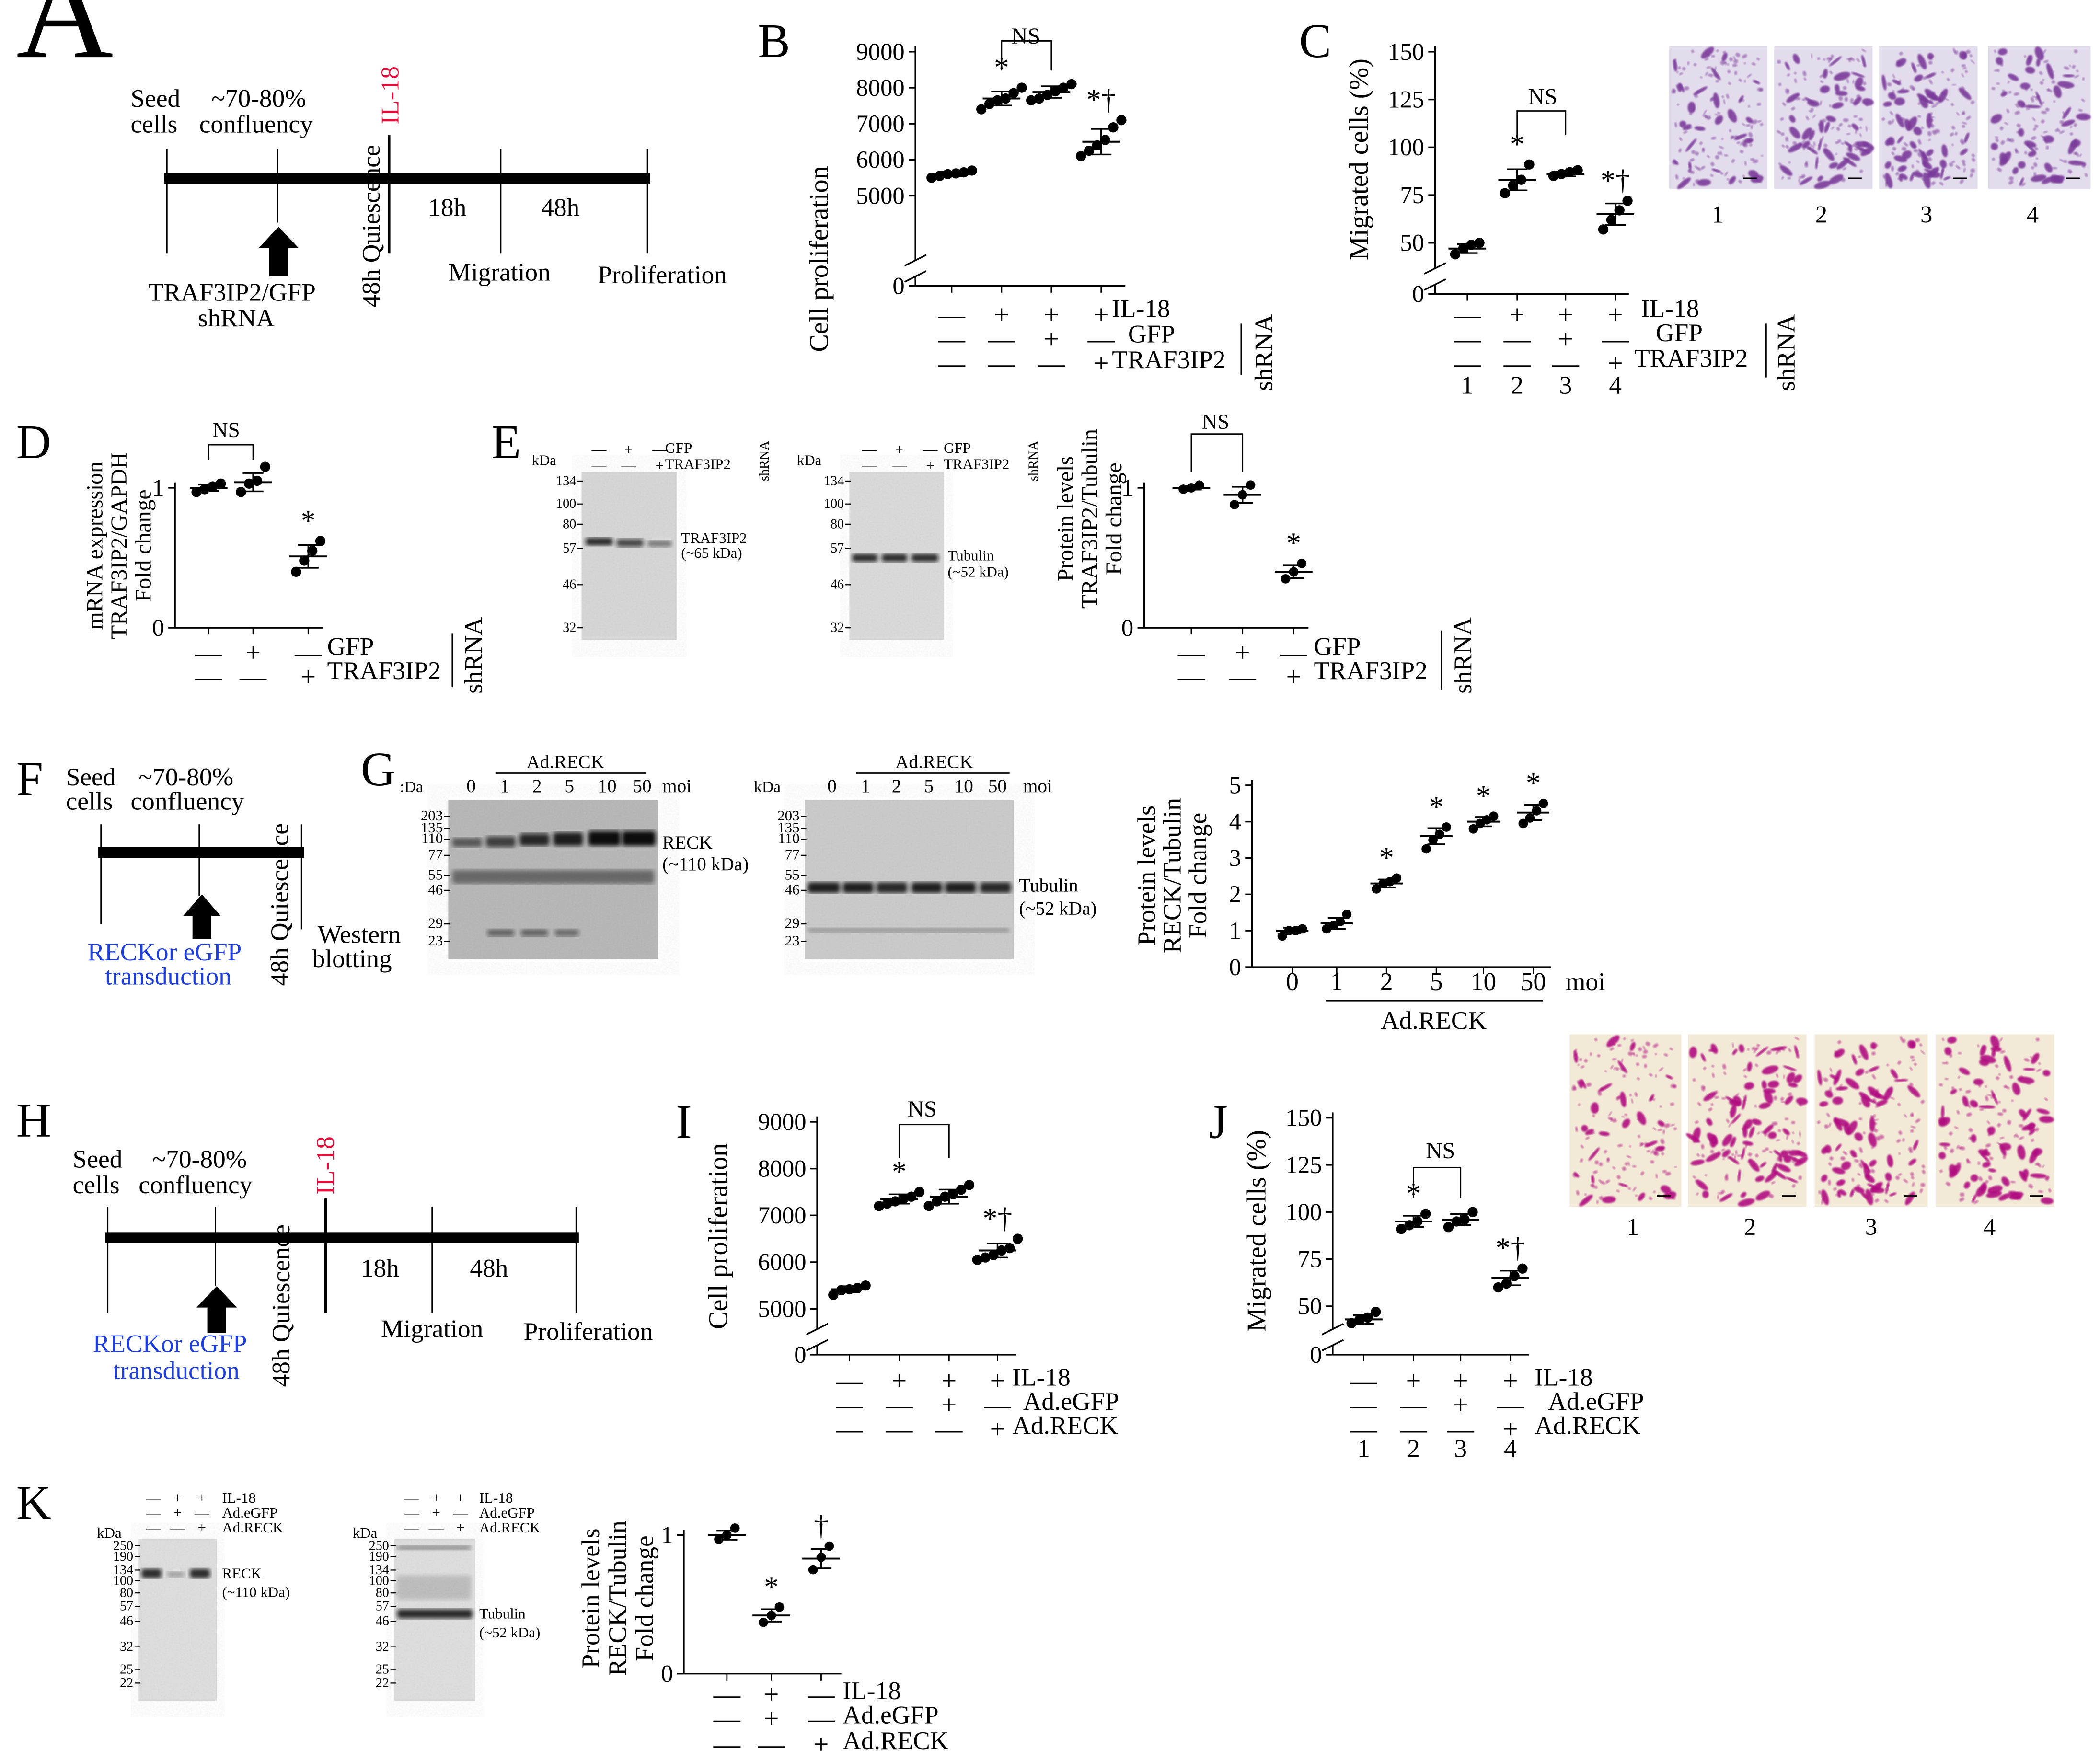 The width and height of the screenshot is (2100, 1751). Describe the element at coordinates (33, 442) in the screenshot. I see `panel-letter-d: D` at that location.